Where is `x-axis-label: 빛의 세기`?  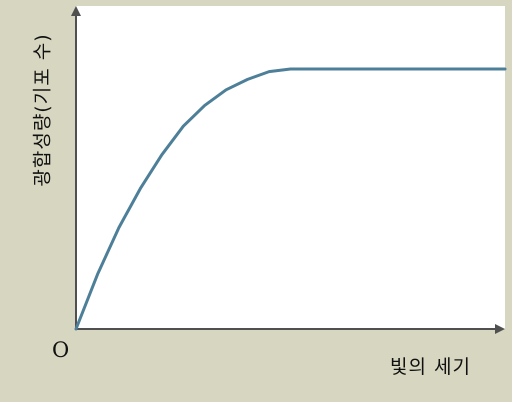 x-axis-label: 빛의 세기 is located at coordinates (430, 367).